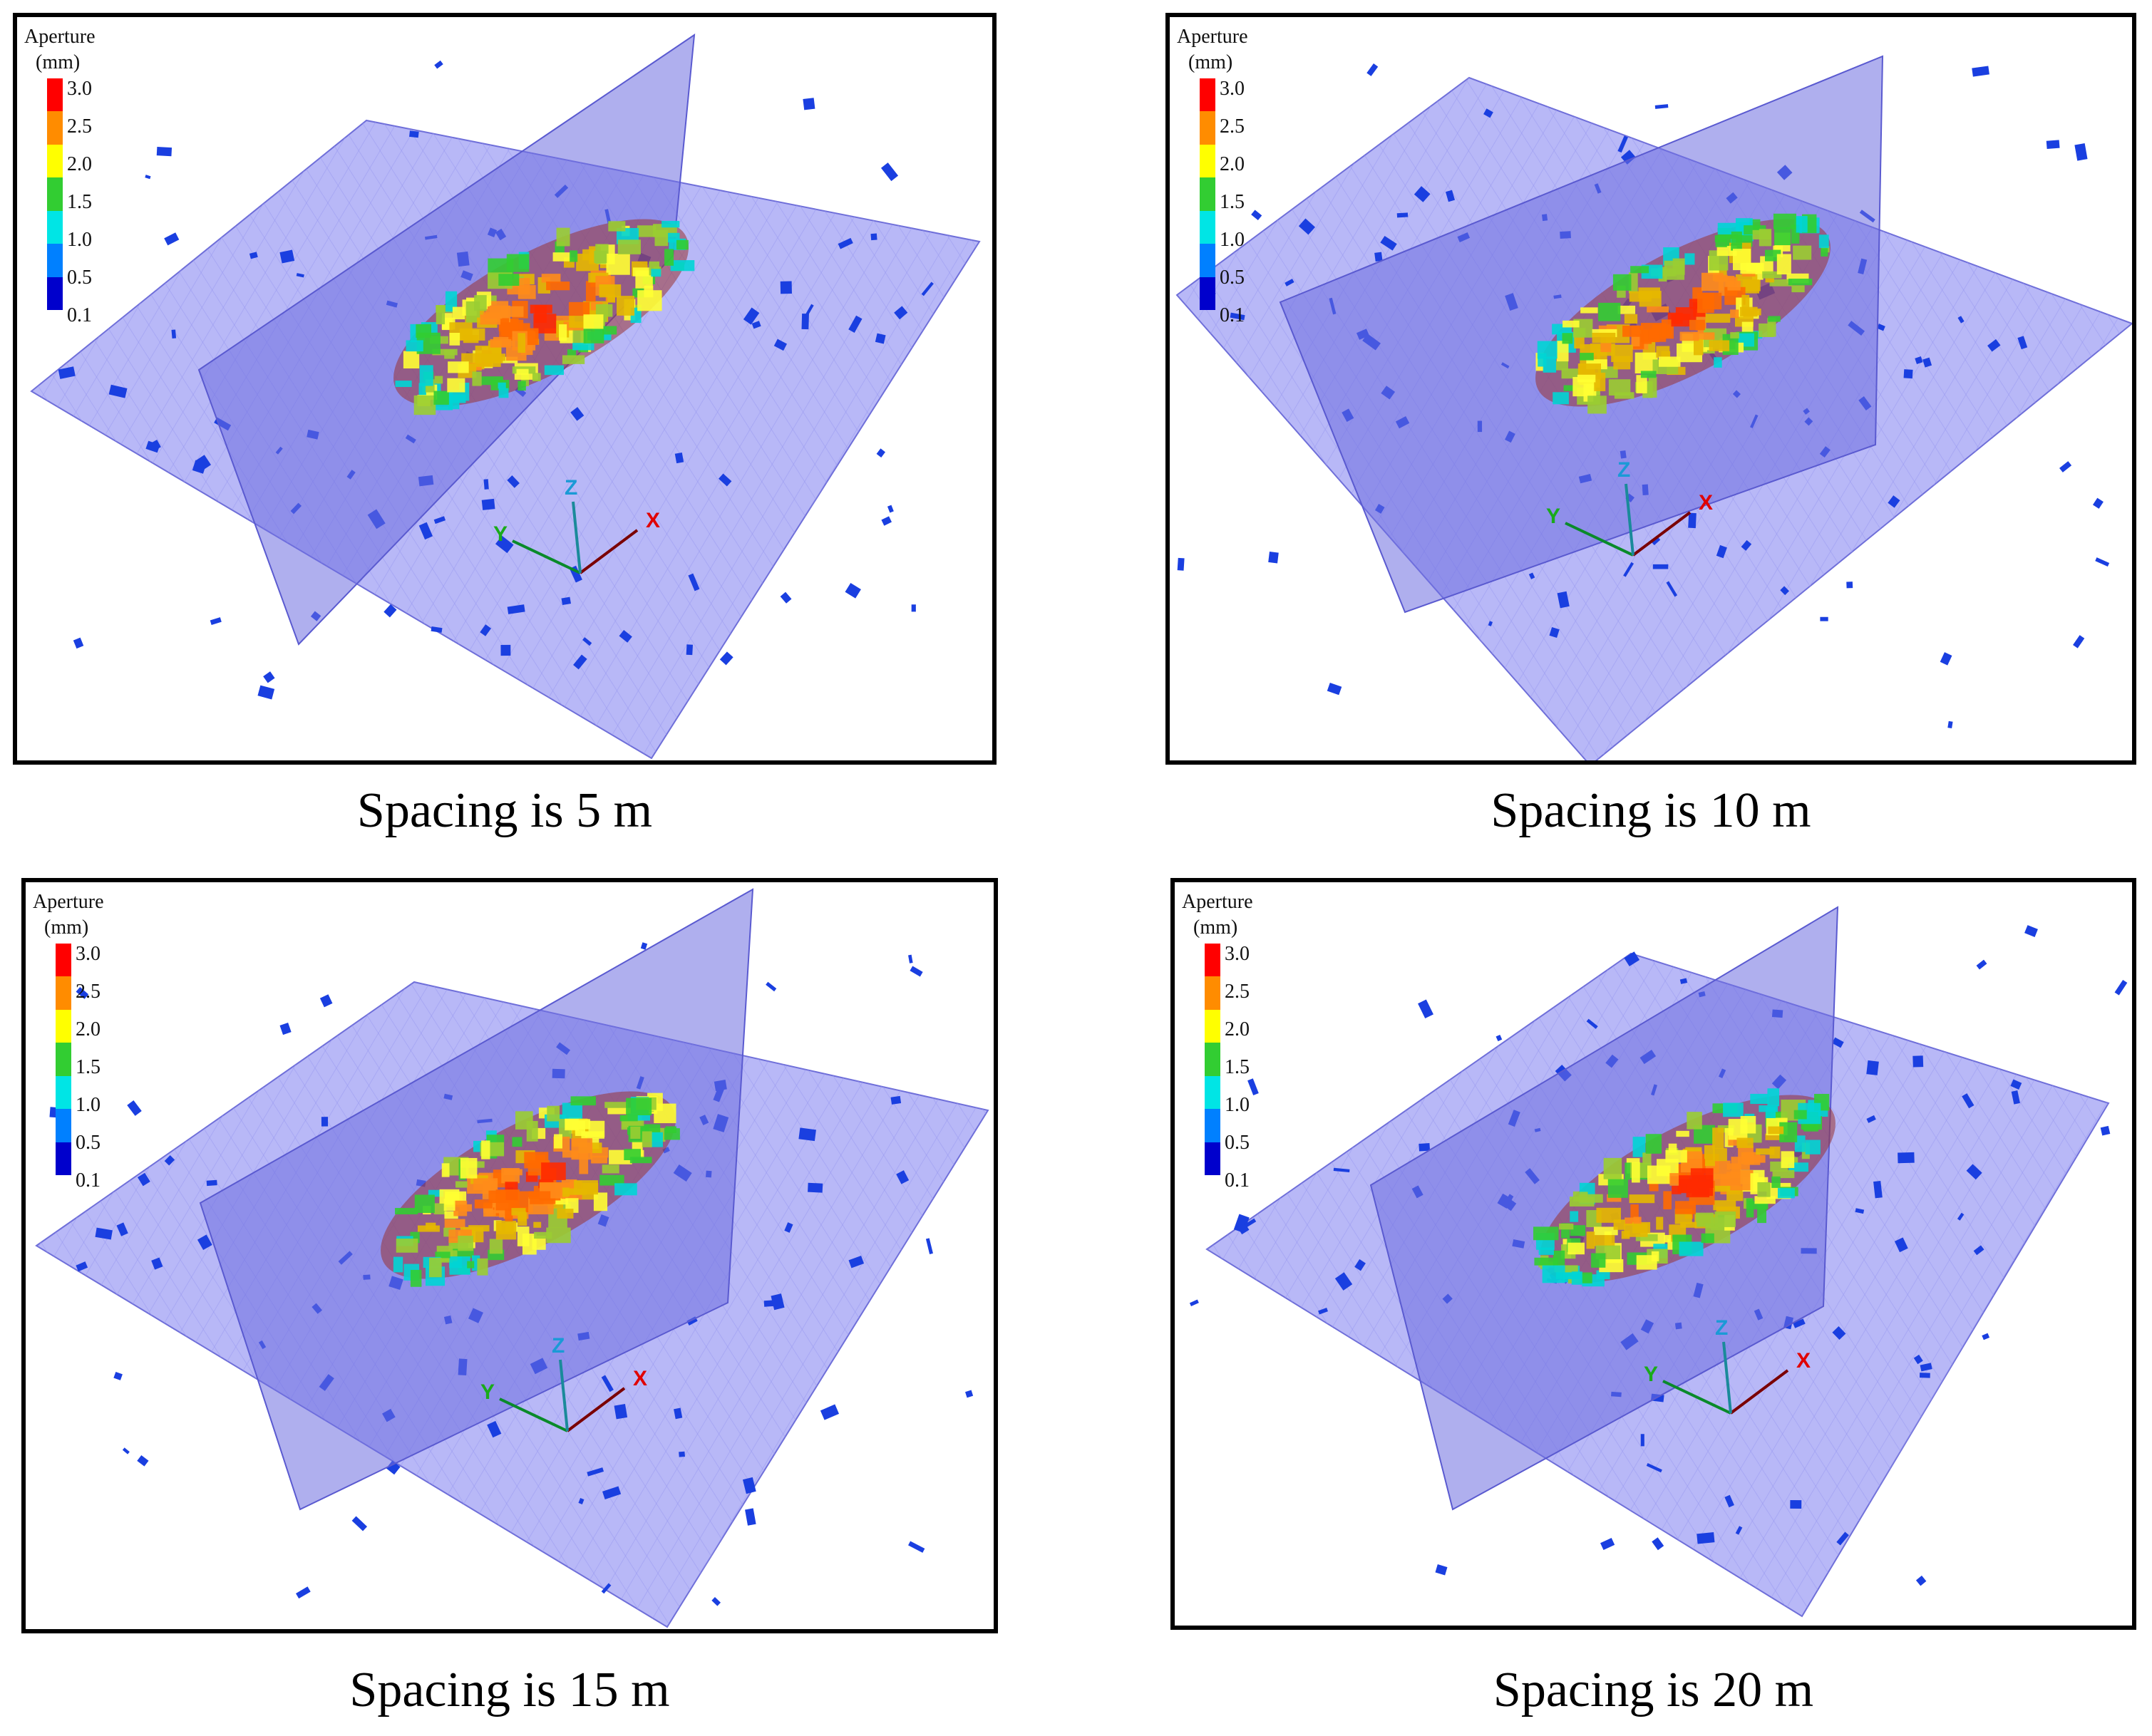 This screenshot has height=1736, width=2152. What do you see at coordinates (1706, 503) in the screenshot?
I see `x-axis-label: X` at bounding box center [1706, 503].